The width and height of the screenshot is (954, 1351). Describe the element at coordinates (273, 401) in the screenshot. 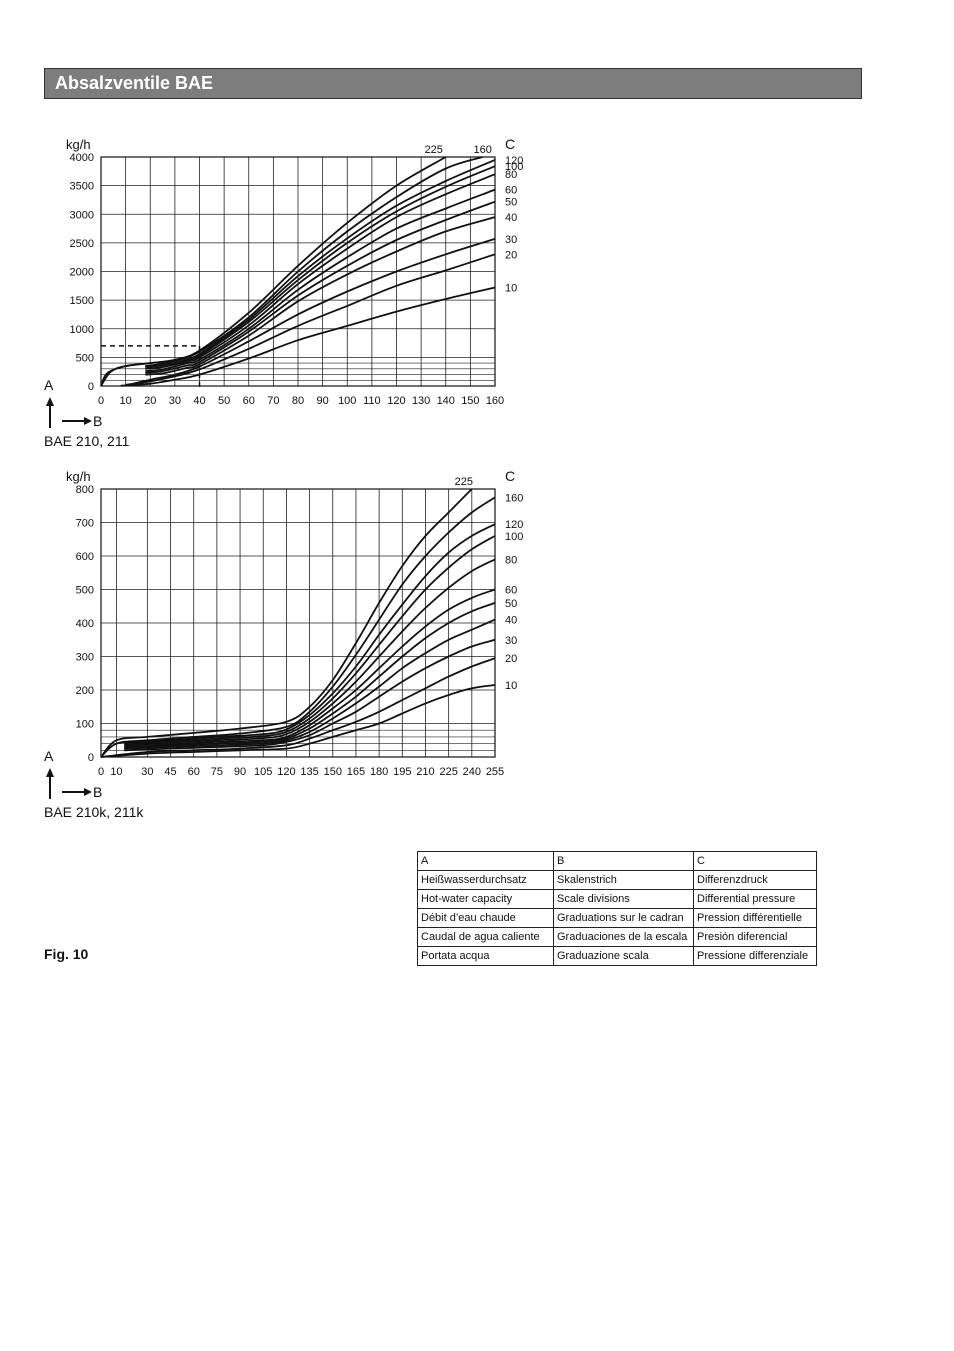

I see `x-tick-label: 70` at that location.